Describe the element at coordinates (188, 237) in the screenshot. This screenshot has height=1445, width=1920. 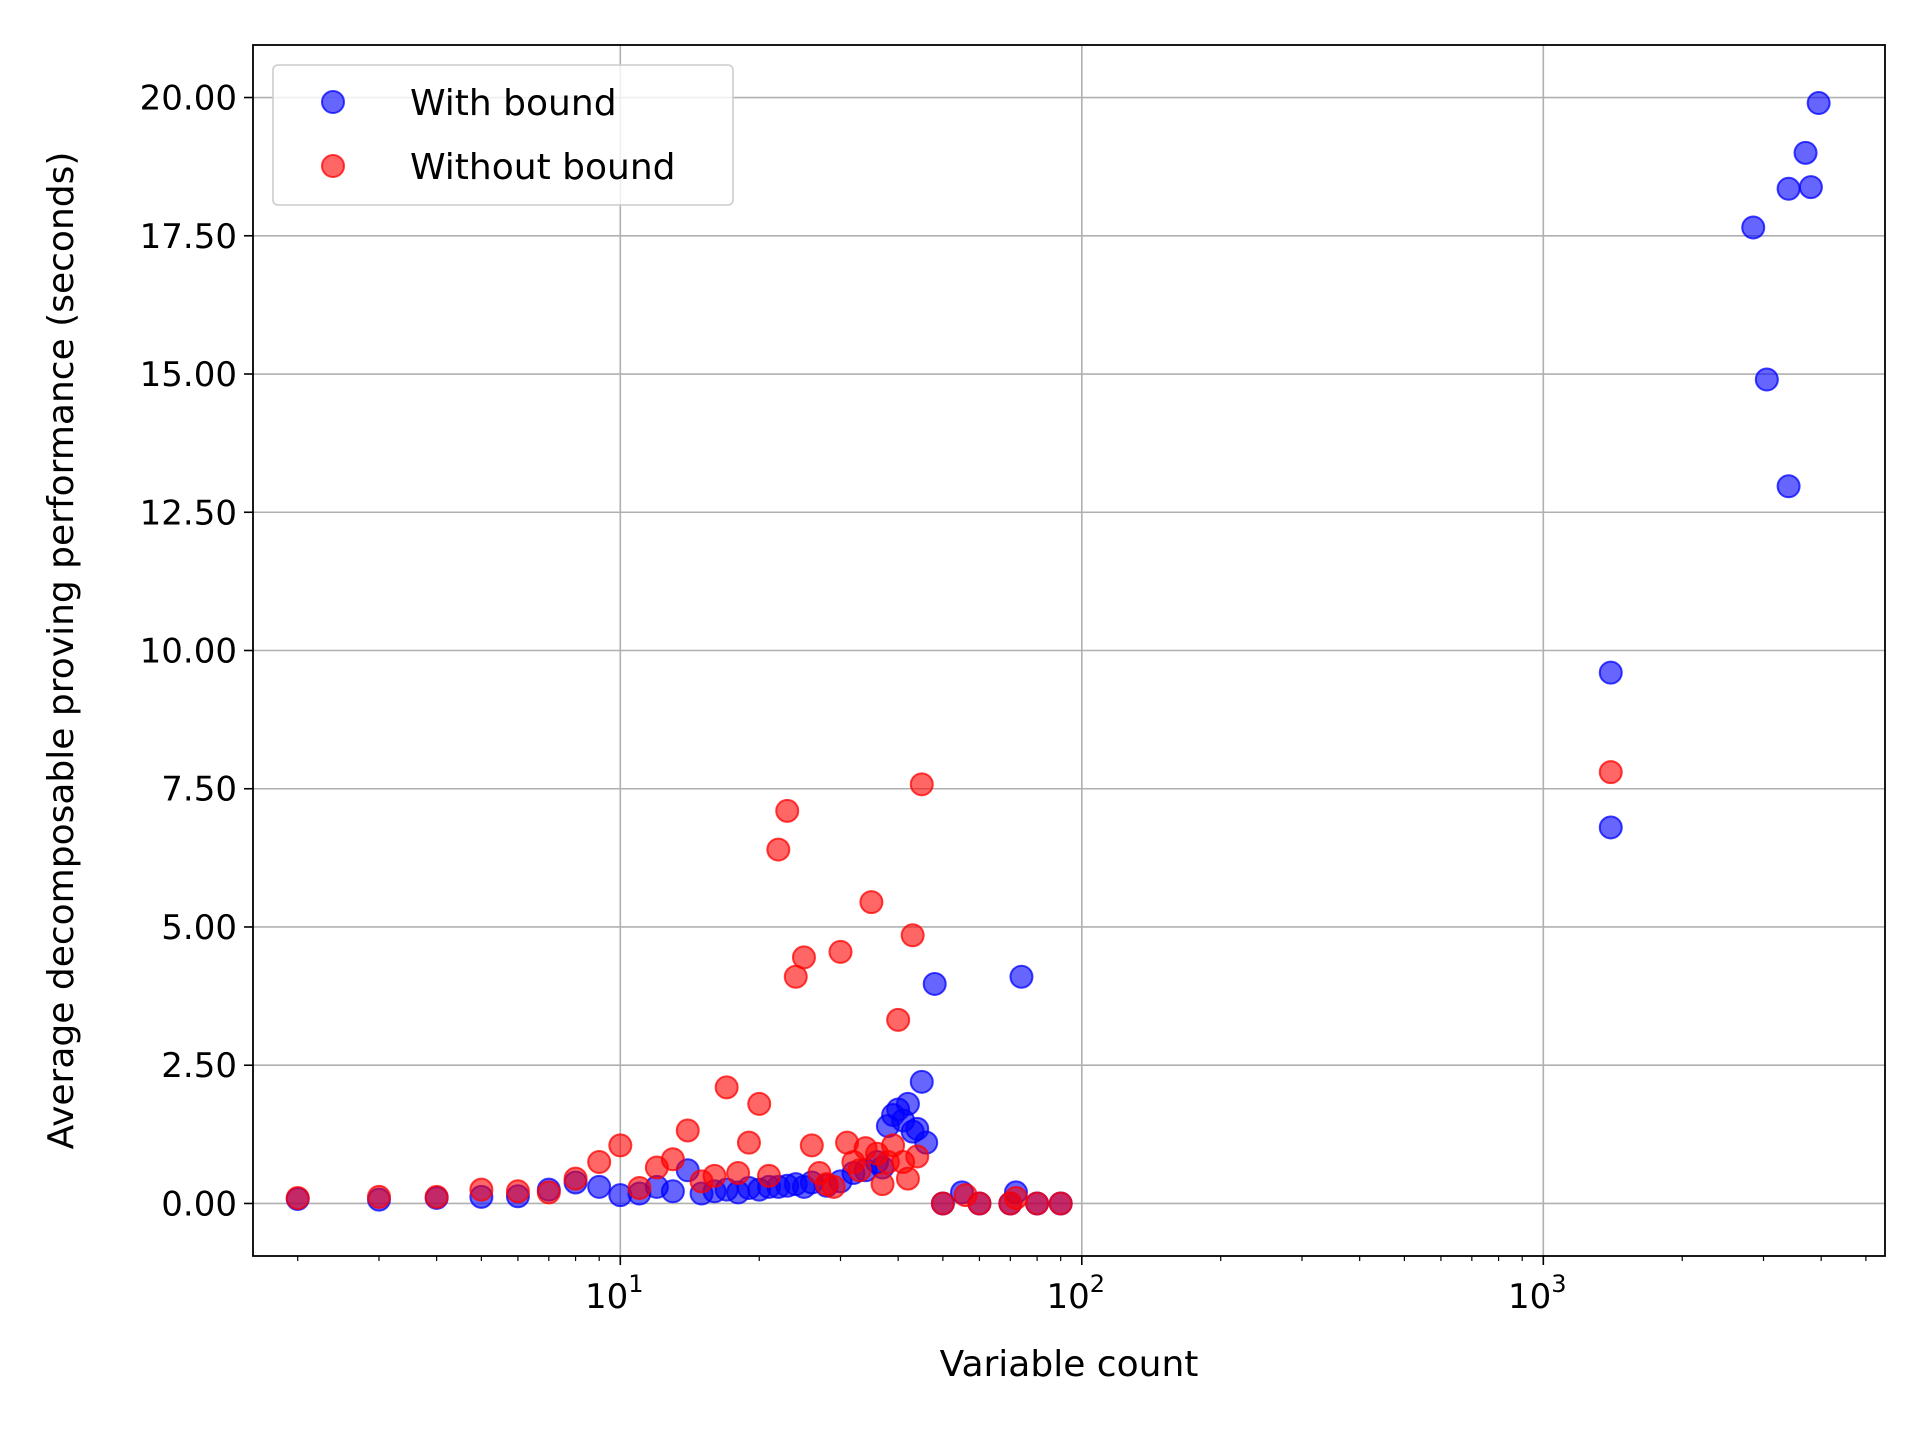
I see `y-tick-label: 17.50` at that location.